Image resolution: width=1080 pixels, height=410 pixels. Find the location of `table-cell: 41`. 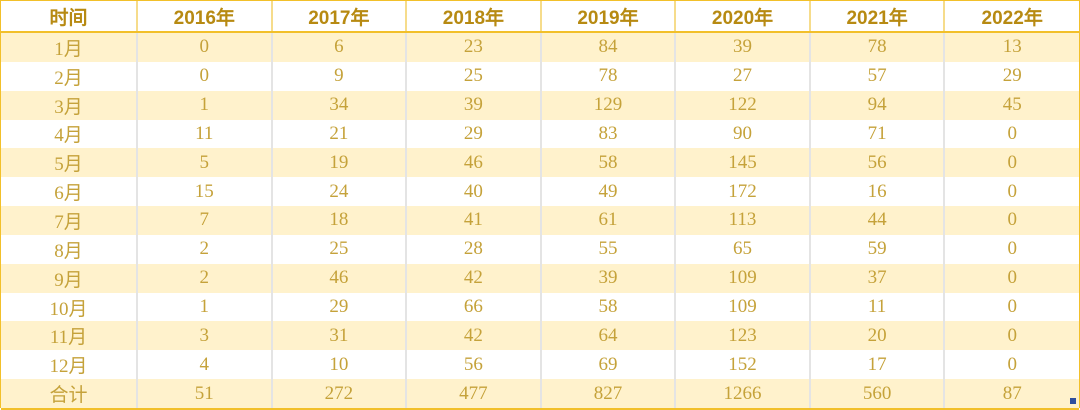

table-cell: 41 is located at coordinates (474, 220).